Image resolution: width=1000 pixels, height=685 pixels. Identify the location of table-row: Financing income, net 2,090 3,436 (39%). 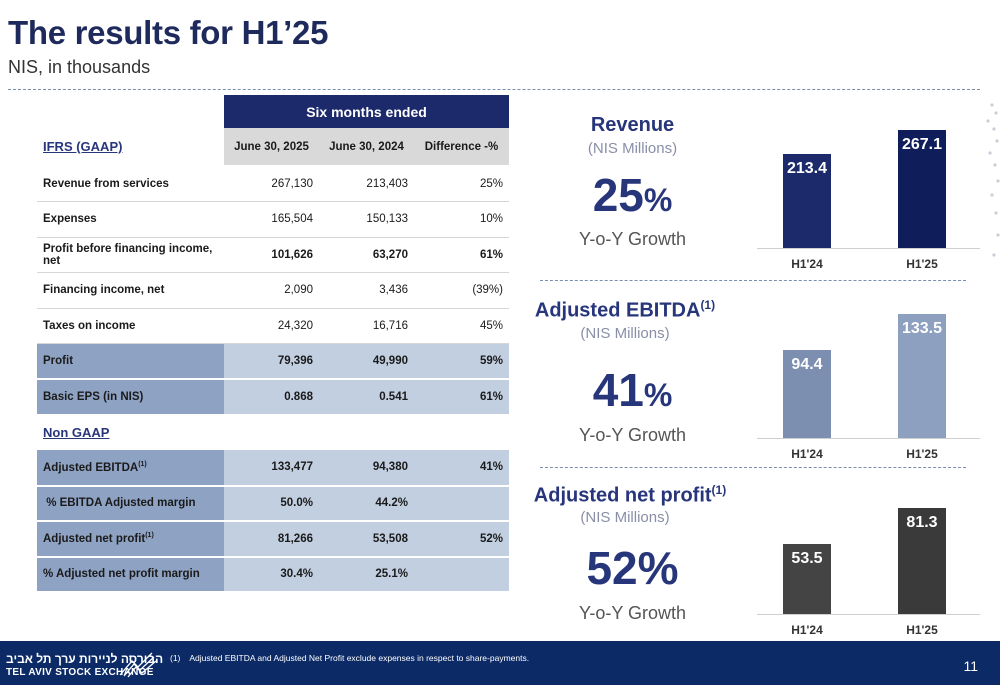
(273, 290).